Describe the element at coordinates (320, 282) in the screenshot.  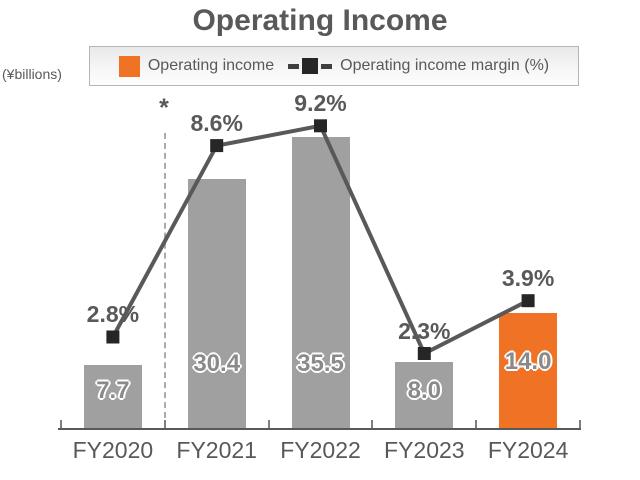
I see `bar-fy2022` at that location.